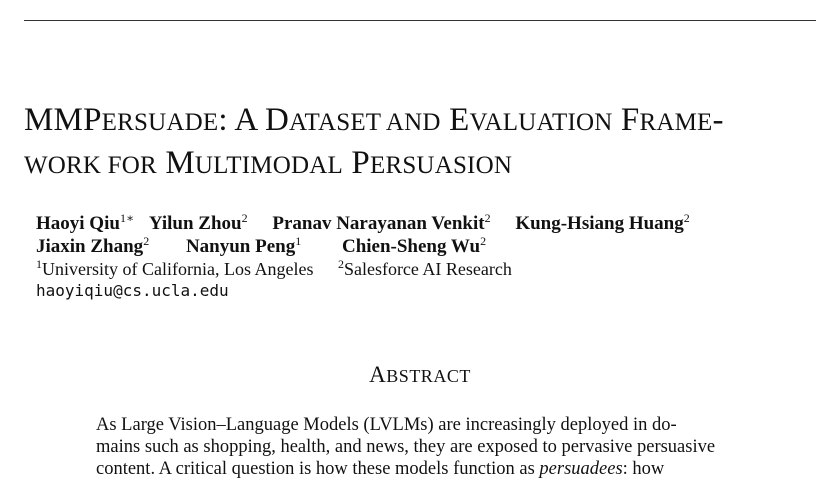 The width and height of the screenshot is (840, 480). I want to click on abstract-heading: ABSTRACT, so click(420, 374).